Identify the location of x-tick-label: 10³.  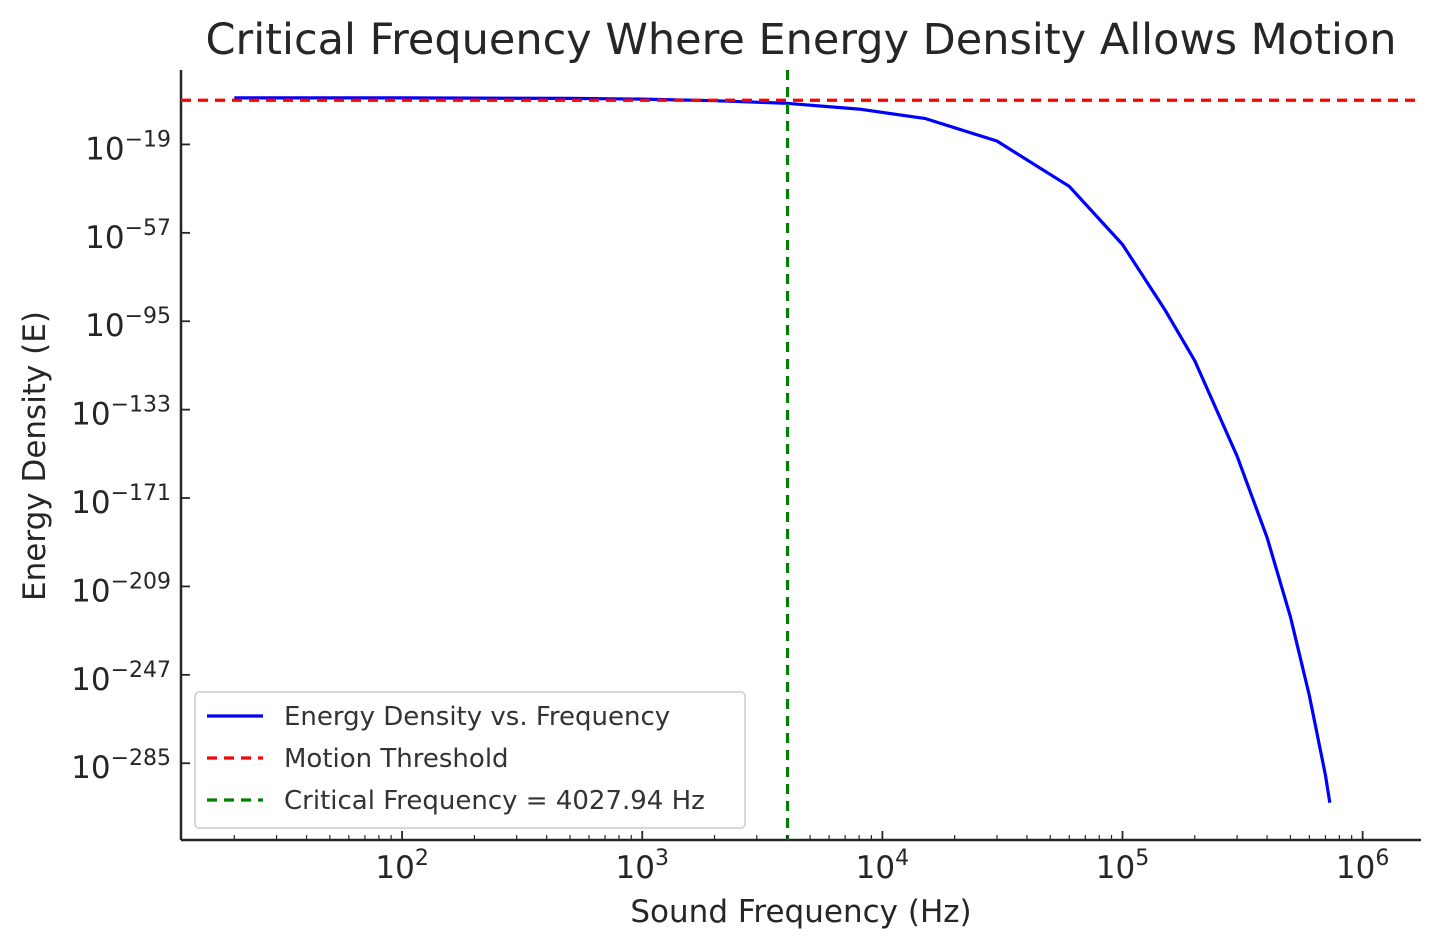
(642, 866).